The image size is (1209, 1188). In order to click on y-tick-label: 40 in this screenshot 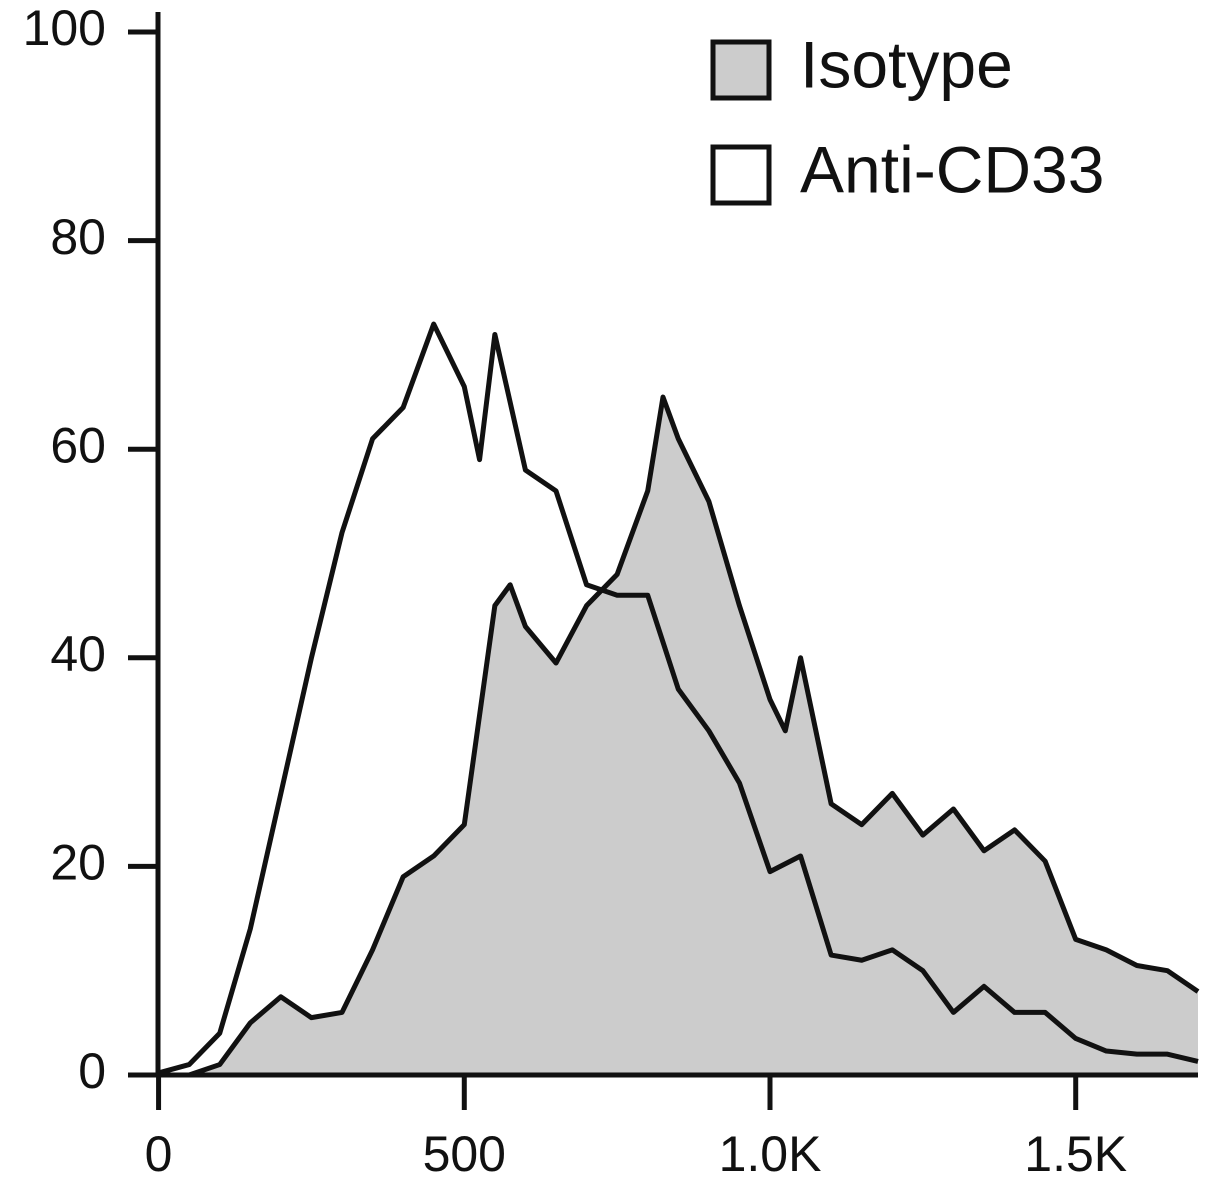, I will do `click(78, 654)`.